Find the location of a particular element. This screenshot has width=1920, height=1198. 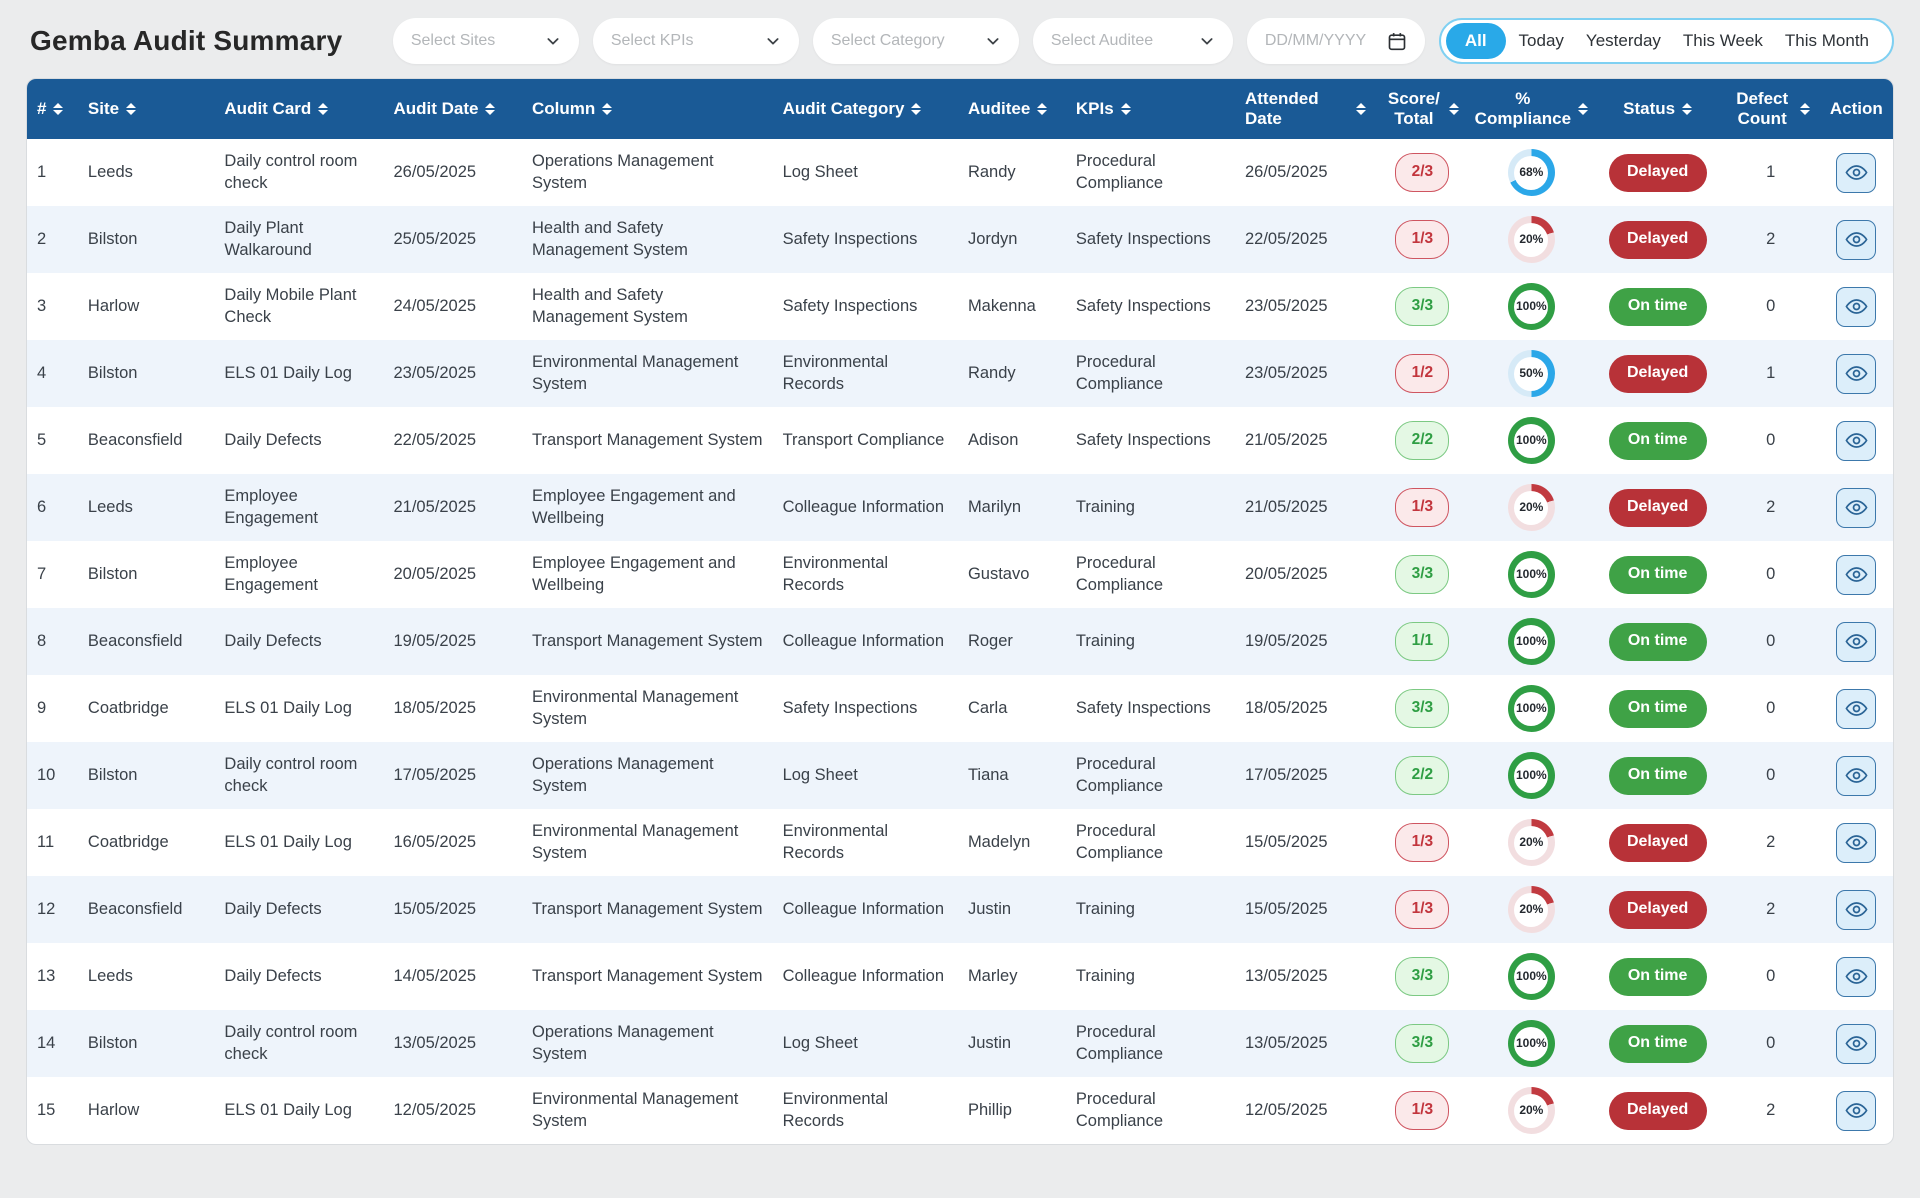

range-yesterday: Yesterday is located at coordinates (1623, 40).